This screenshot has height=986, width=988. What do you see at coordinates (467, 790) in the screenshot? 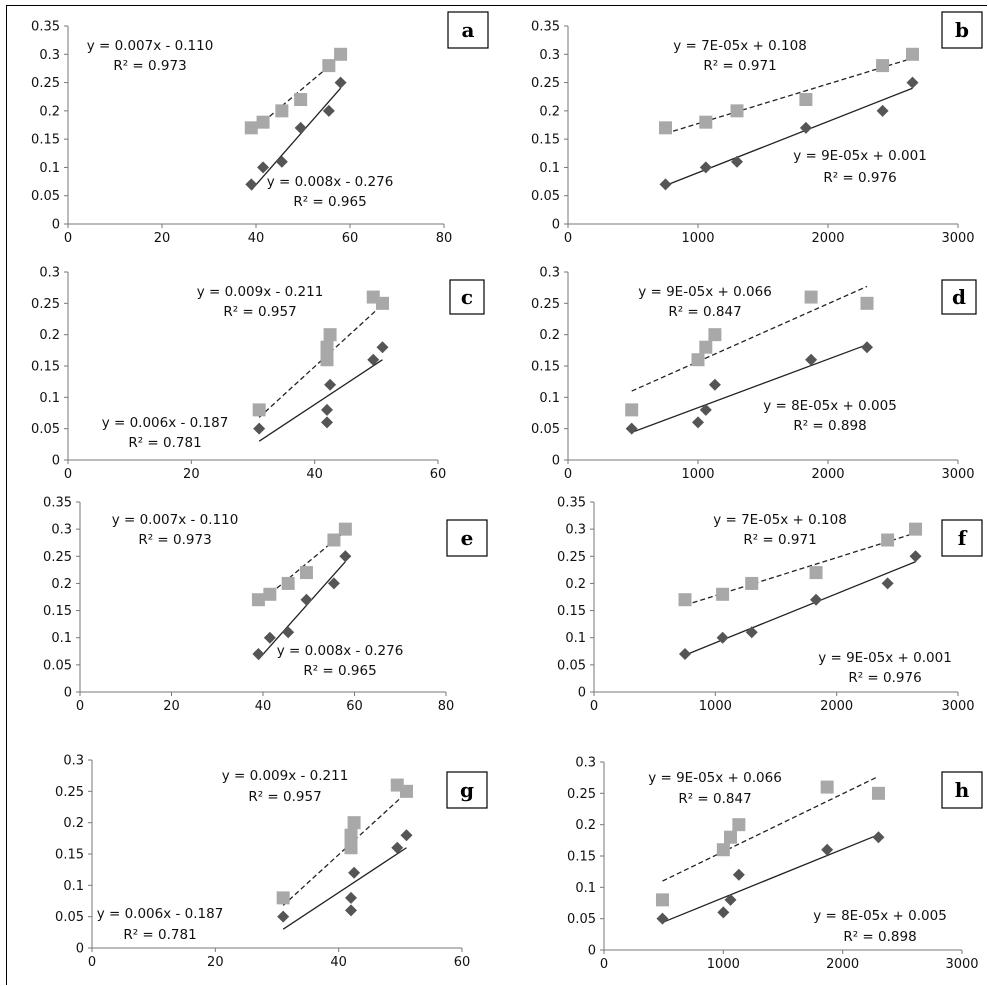
I see `panel-letter: g` at bounding box center [467, 790].